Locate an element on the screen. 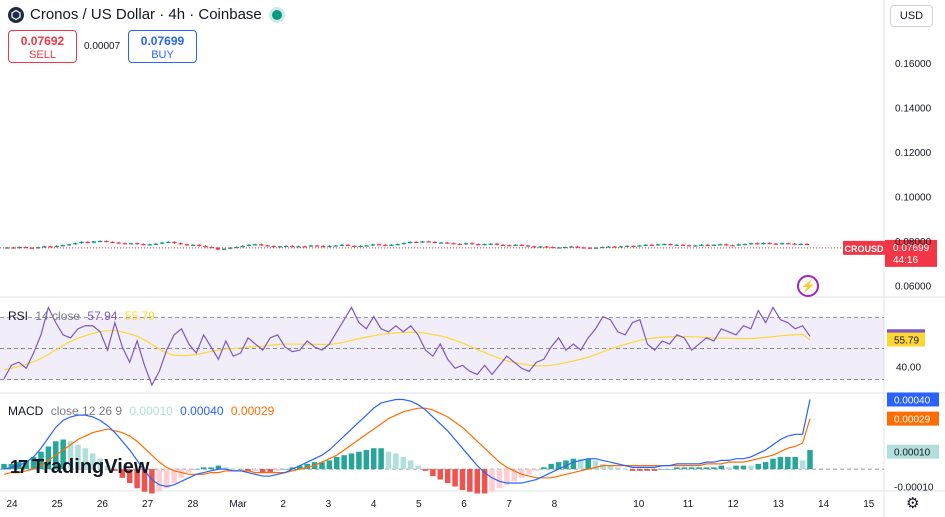  time-axis-tick: 24 is located at coordinates (12, 504).